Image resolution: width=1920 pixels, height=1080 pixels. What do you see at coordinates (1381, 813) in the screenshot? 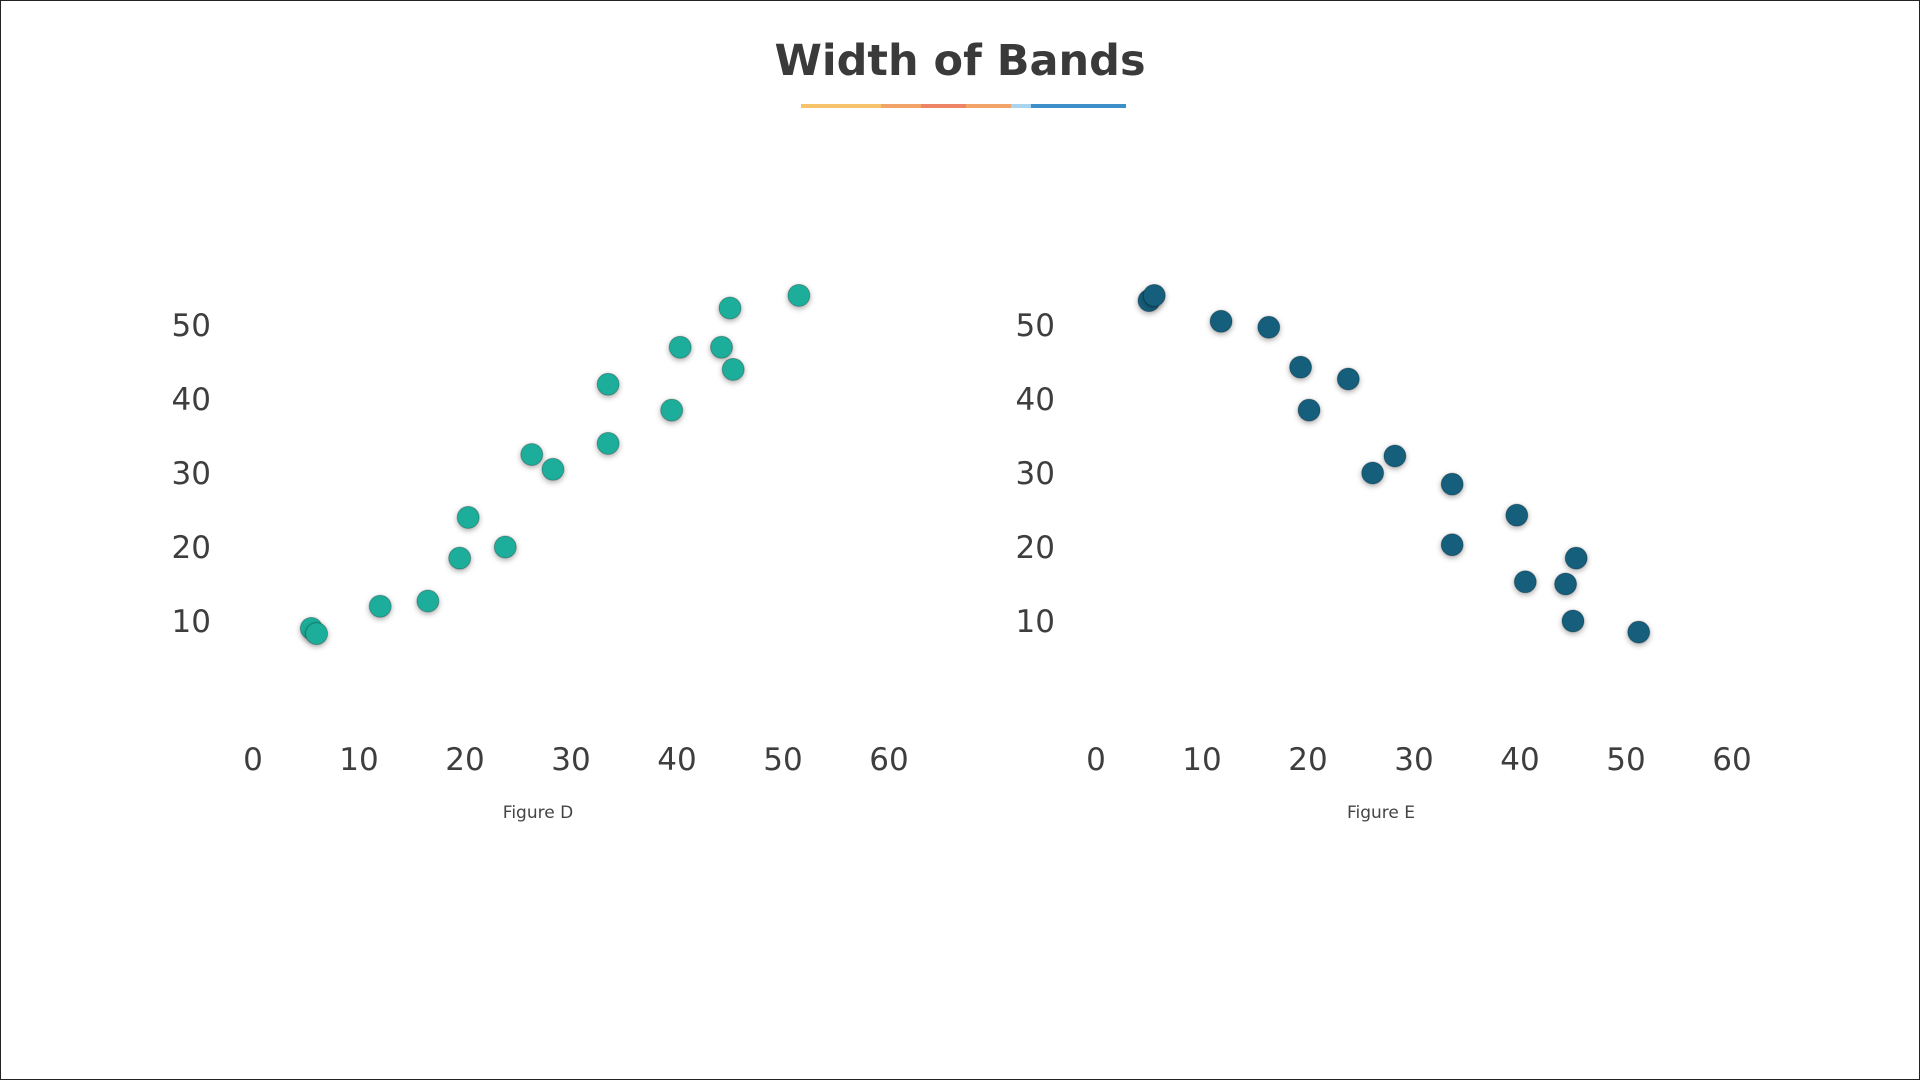
I see `figure-caption: Figure E` at bounding box center [1381, 813].